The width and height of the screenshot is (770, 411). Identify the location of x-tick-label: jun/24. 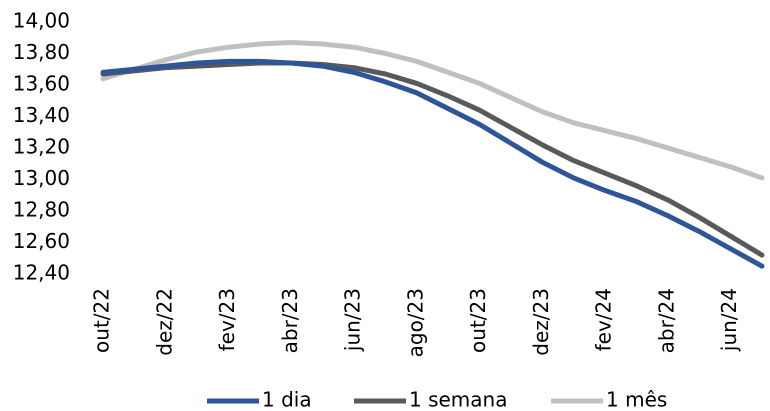
(729, 320).